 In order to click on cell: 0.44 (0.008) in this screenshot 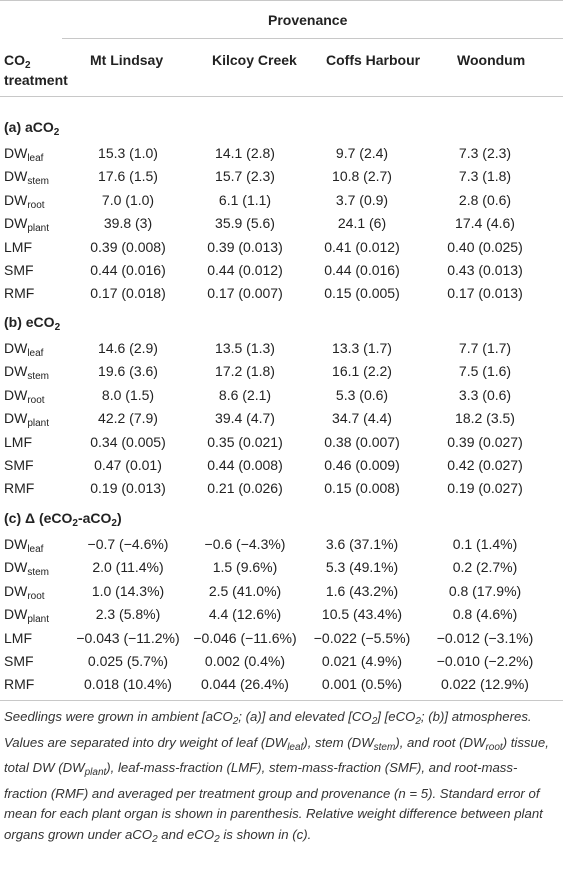, I will do `click(245, 465)`.